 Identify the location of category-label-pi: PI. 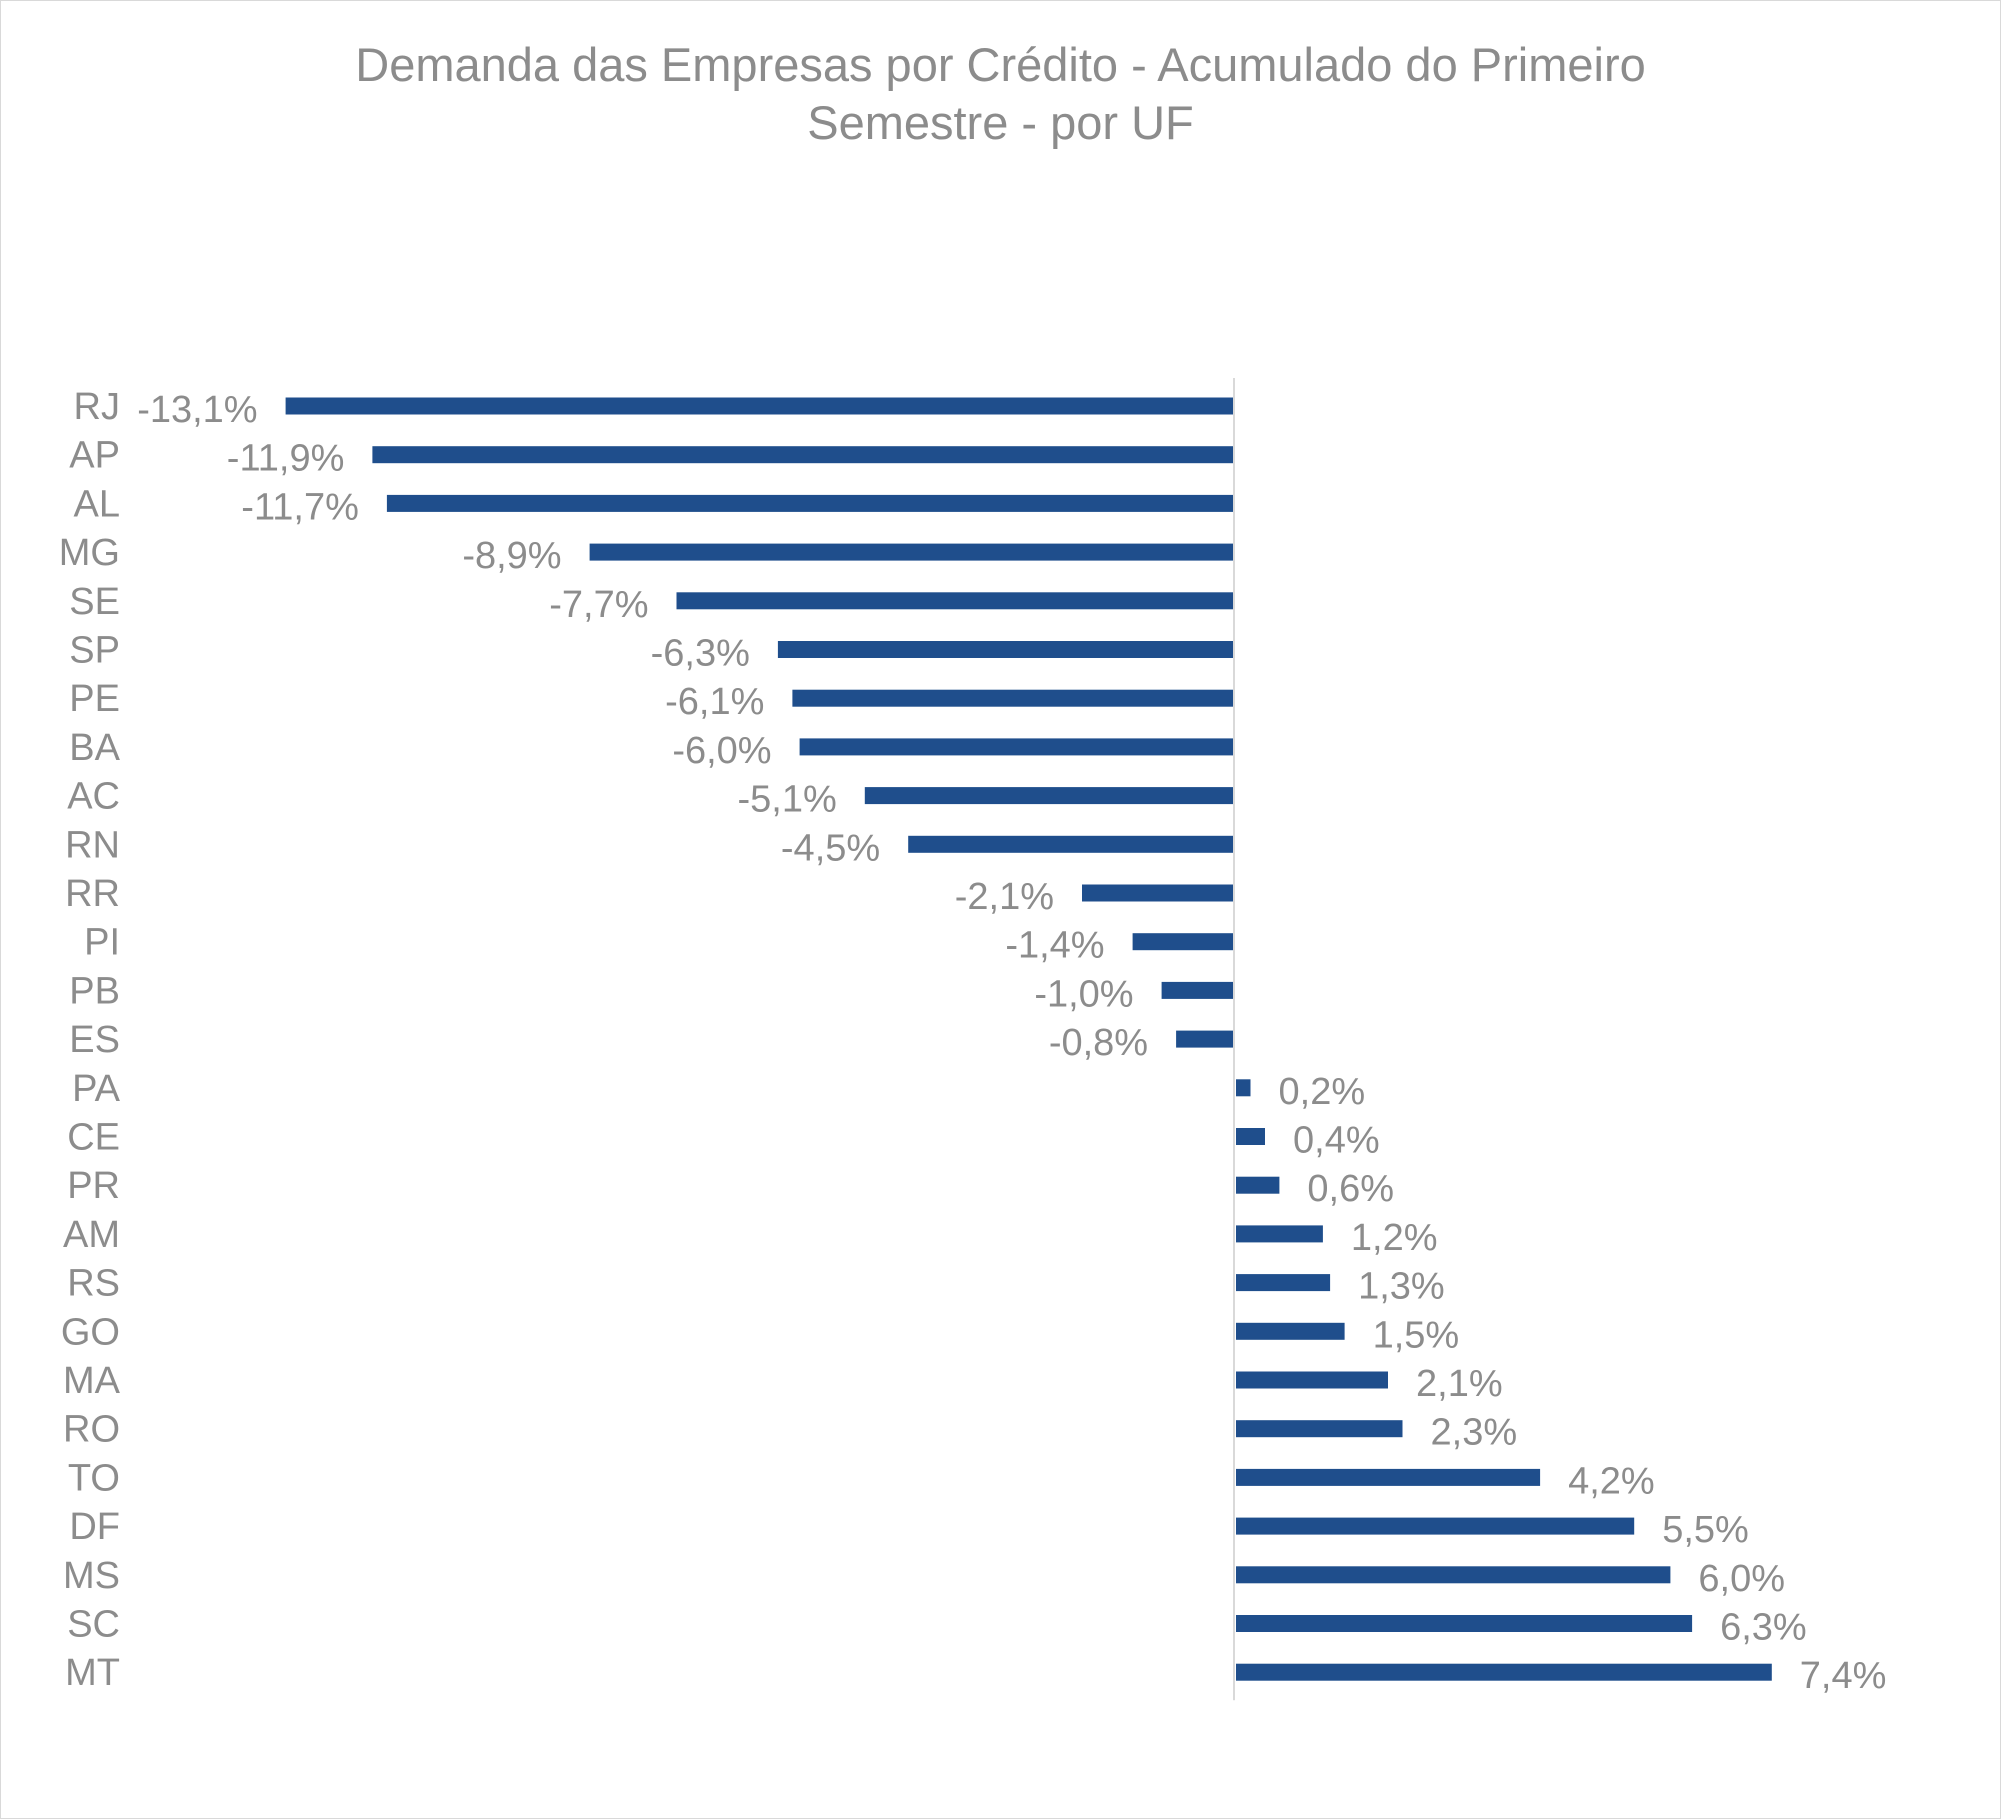
(102, 943).